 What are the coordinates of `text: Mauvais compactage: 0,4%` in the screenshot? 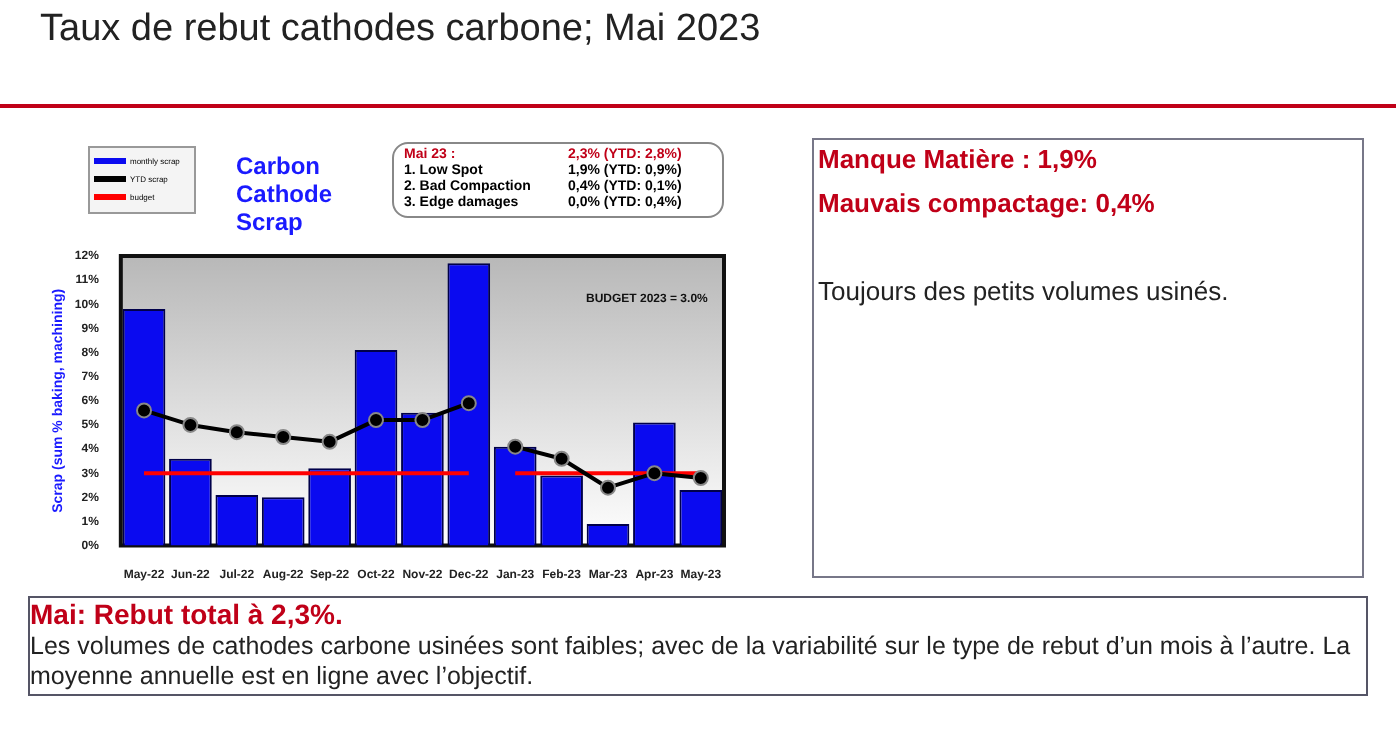 It's located at (986, 203).